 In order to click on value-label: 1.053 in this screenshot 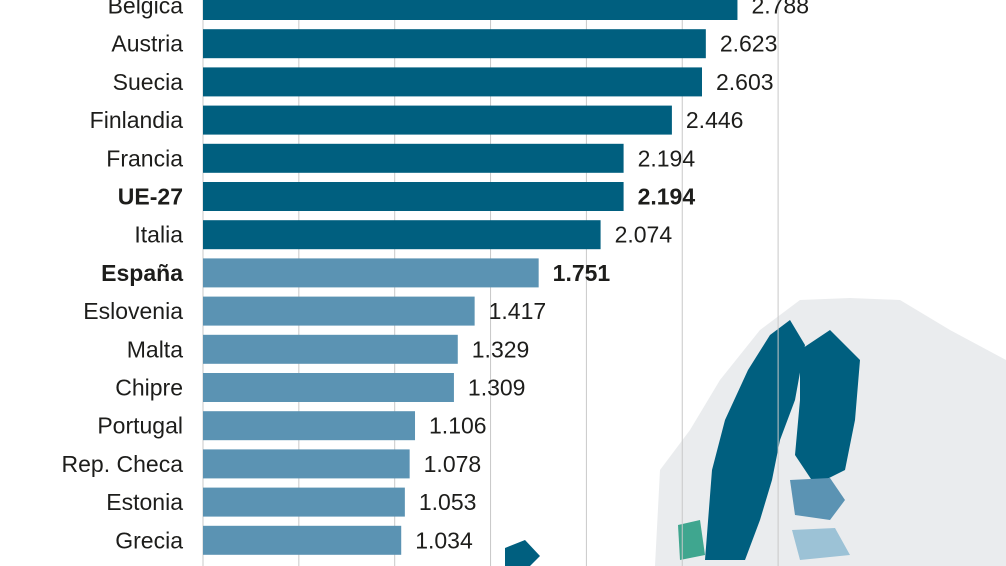, I will do `click(448, 502)`.